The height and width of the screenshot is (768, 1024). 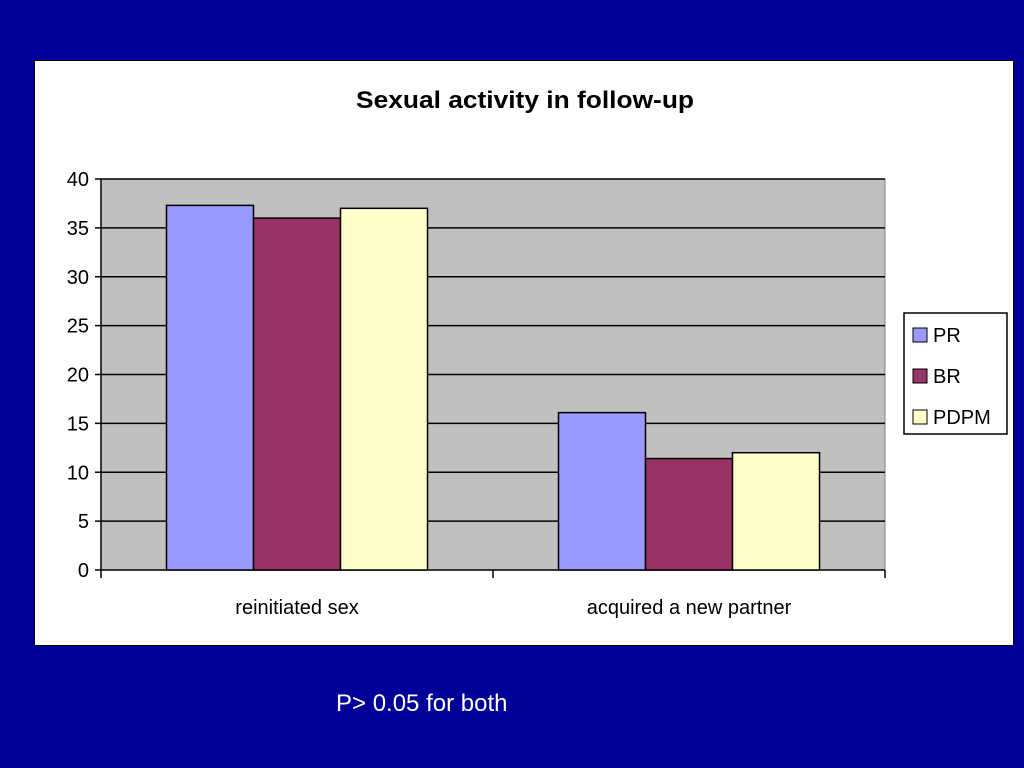 What do you see at coordinates (947, 377) in the screenshot?
I see `legend-label-br: BR` at bounding box center [947, 377].